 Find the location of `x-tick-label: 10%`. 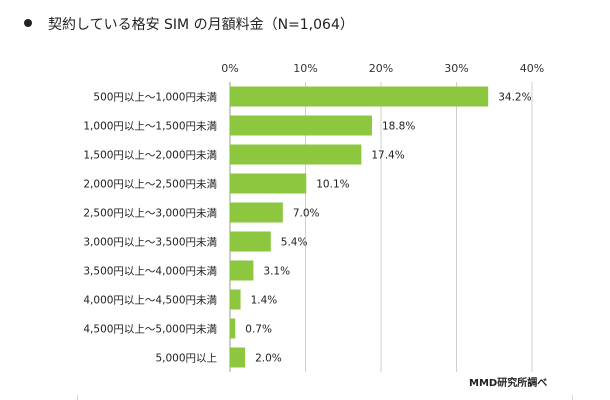

x-tick-label: 10% is located at coordinates (305, 68).